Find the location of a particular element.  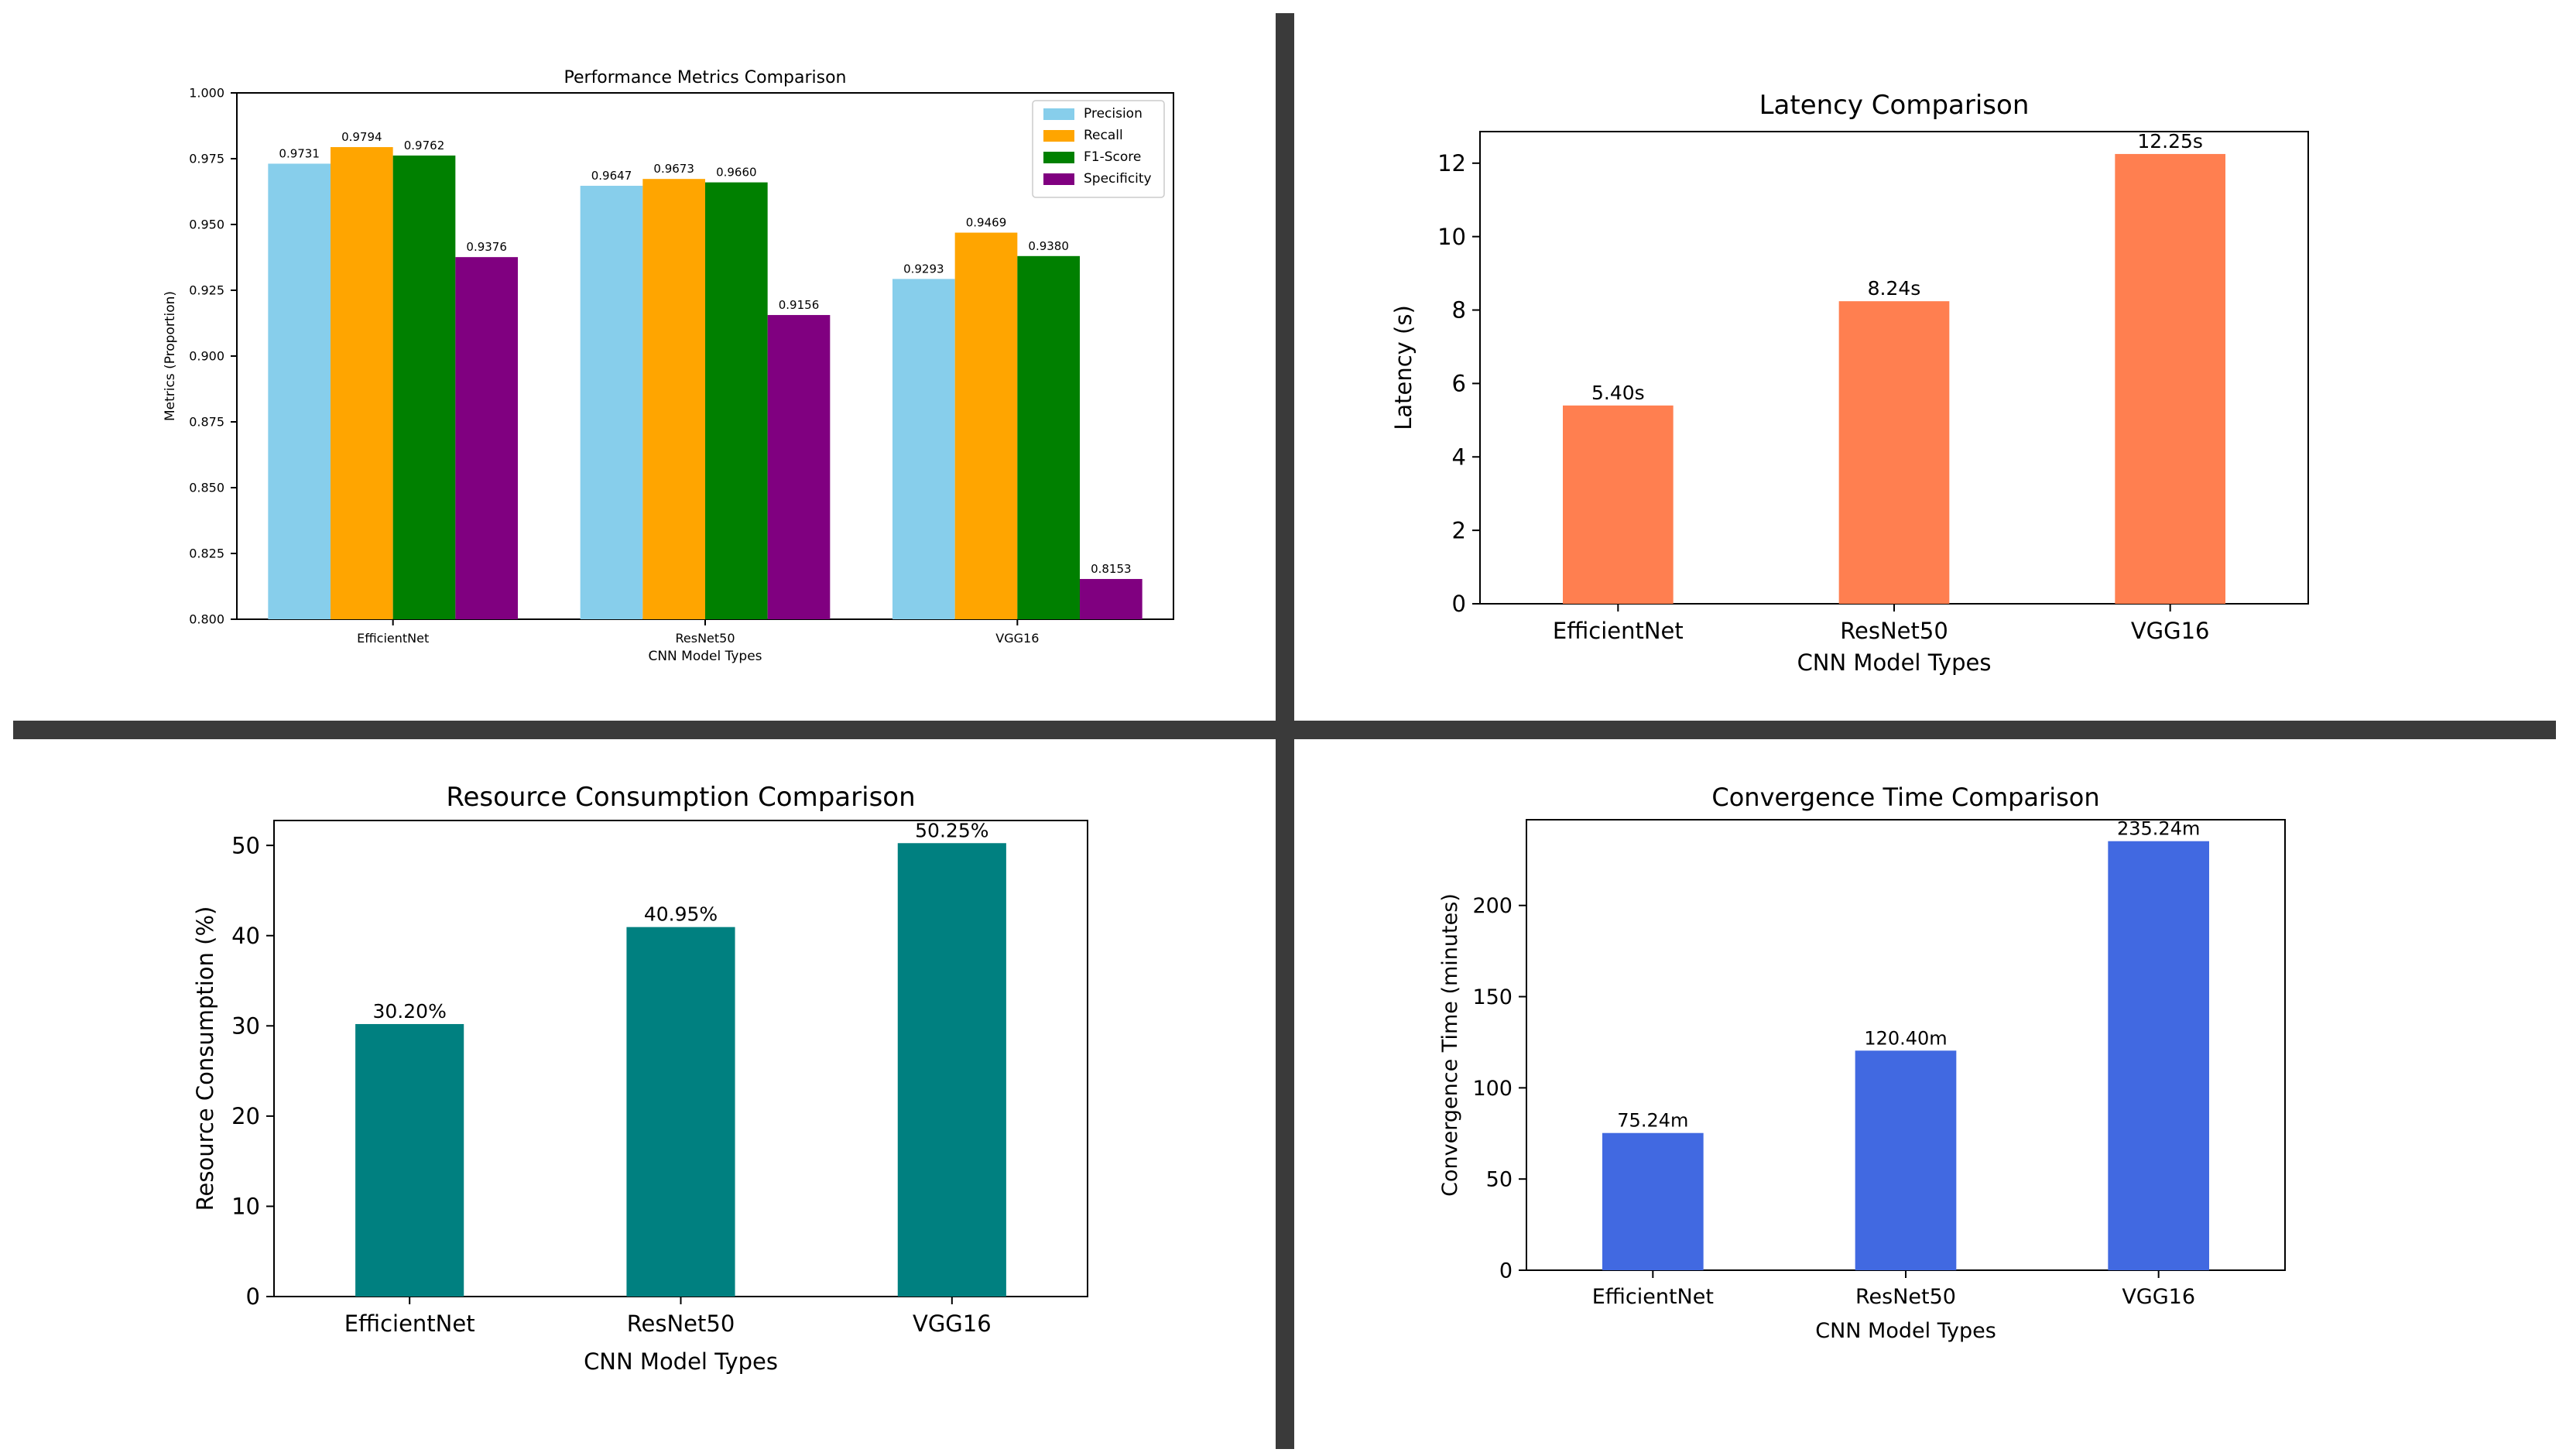

y-axis-label: Latency (s) is located at coordinates (1403, 368).